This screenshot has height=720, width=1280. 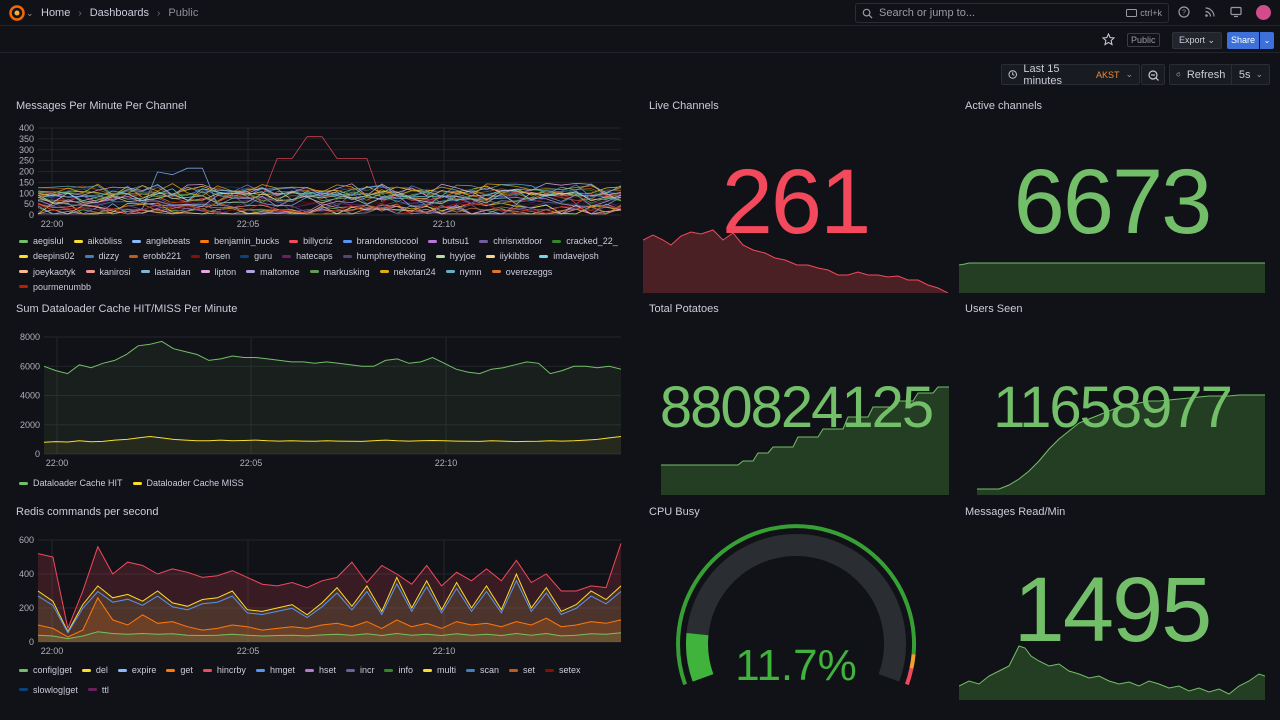 What do you see at coordinates (41, 241) in the screenshot?
I see `legend-item: aegislul` at bounding box center [41, 241].